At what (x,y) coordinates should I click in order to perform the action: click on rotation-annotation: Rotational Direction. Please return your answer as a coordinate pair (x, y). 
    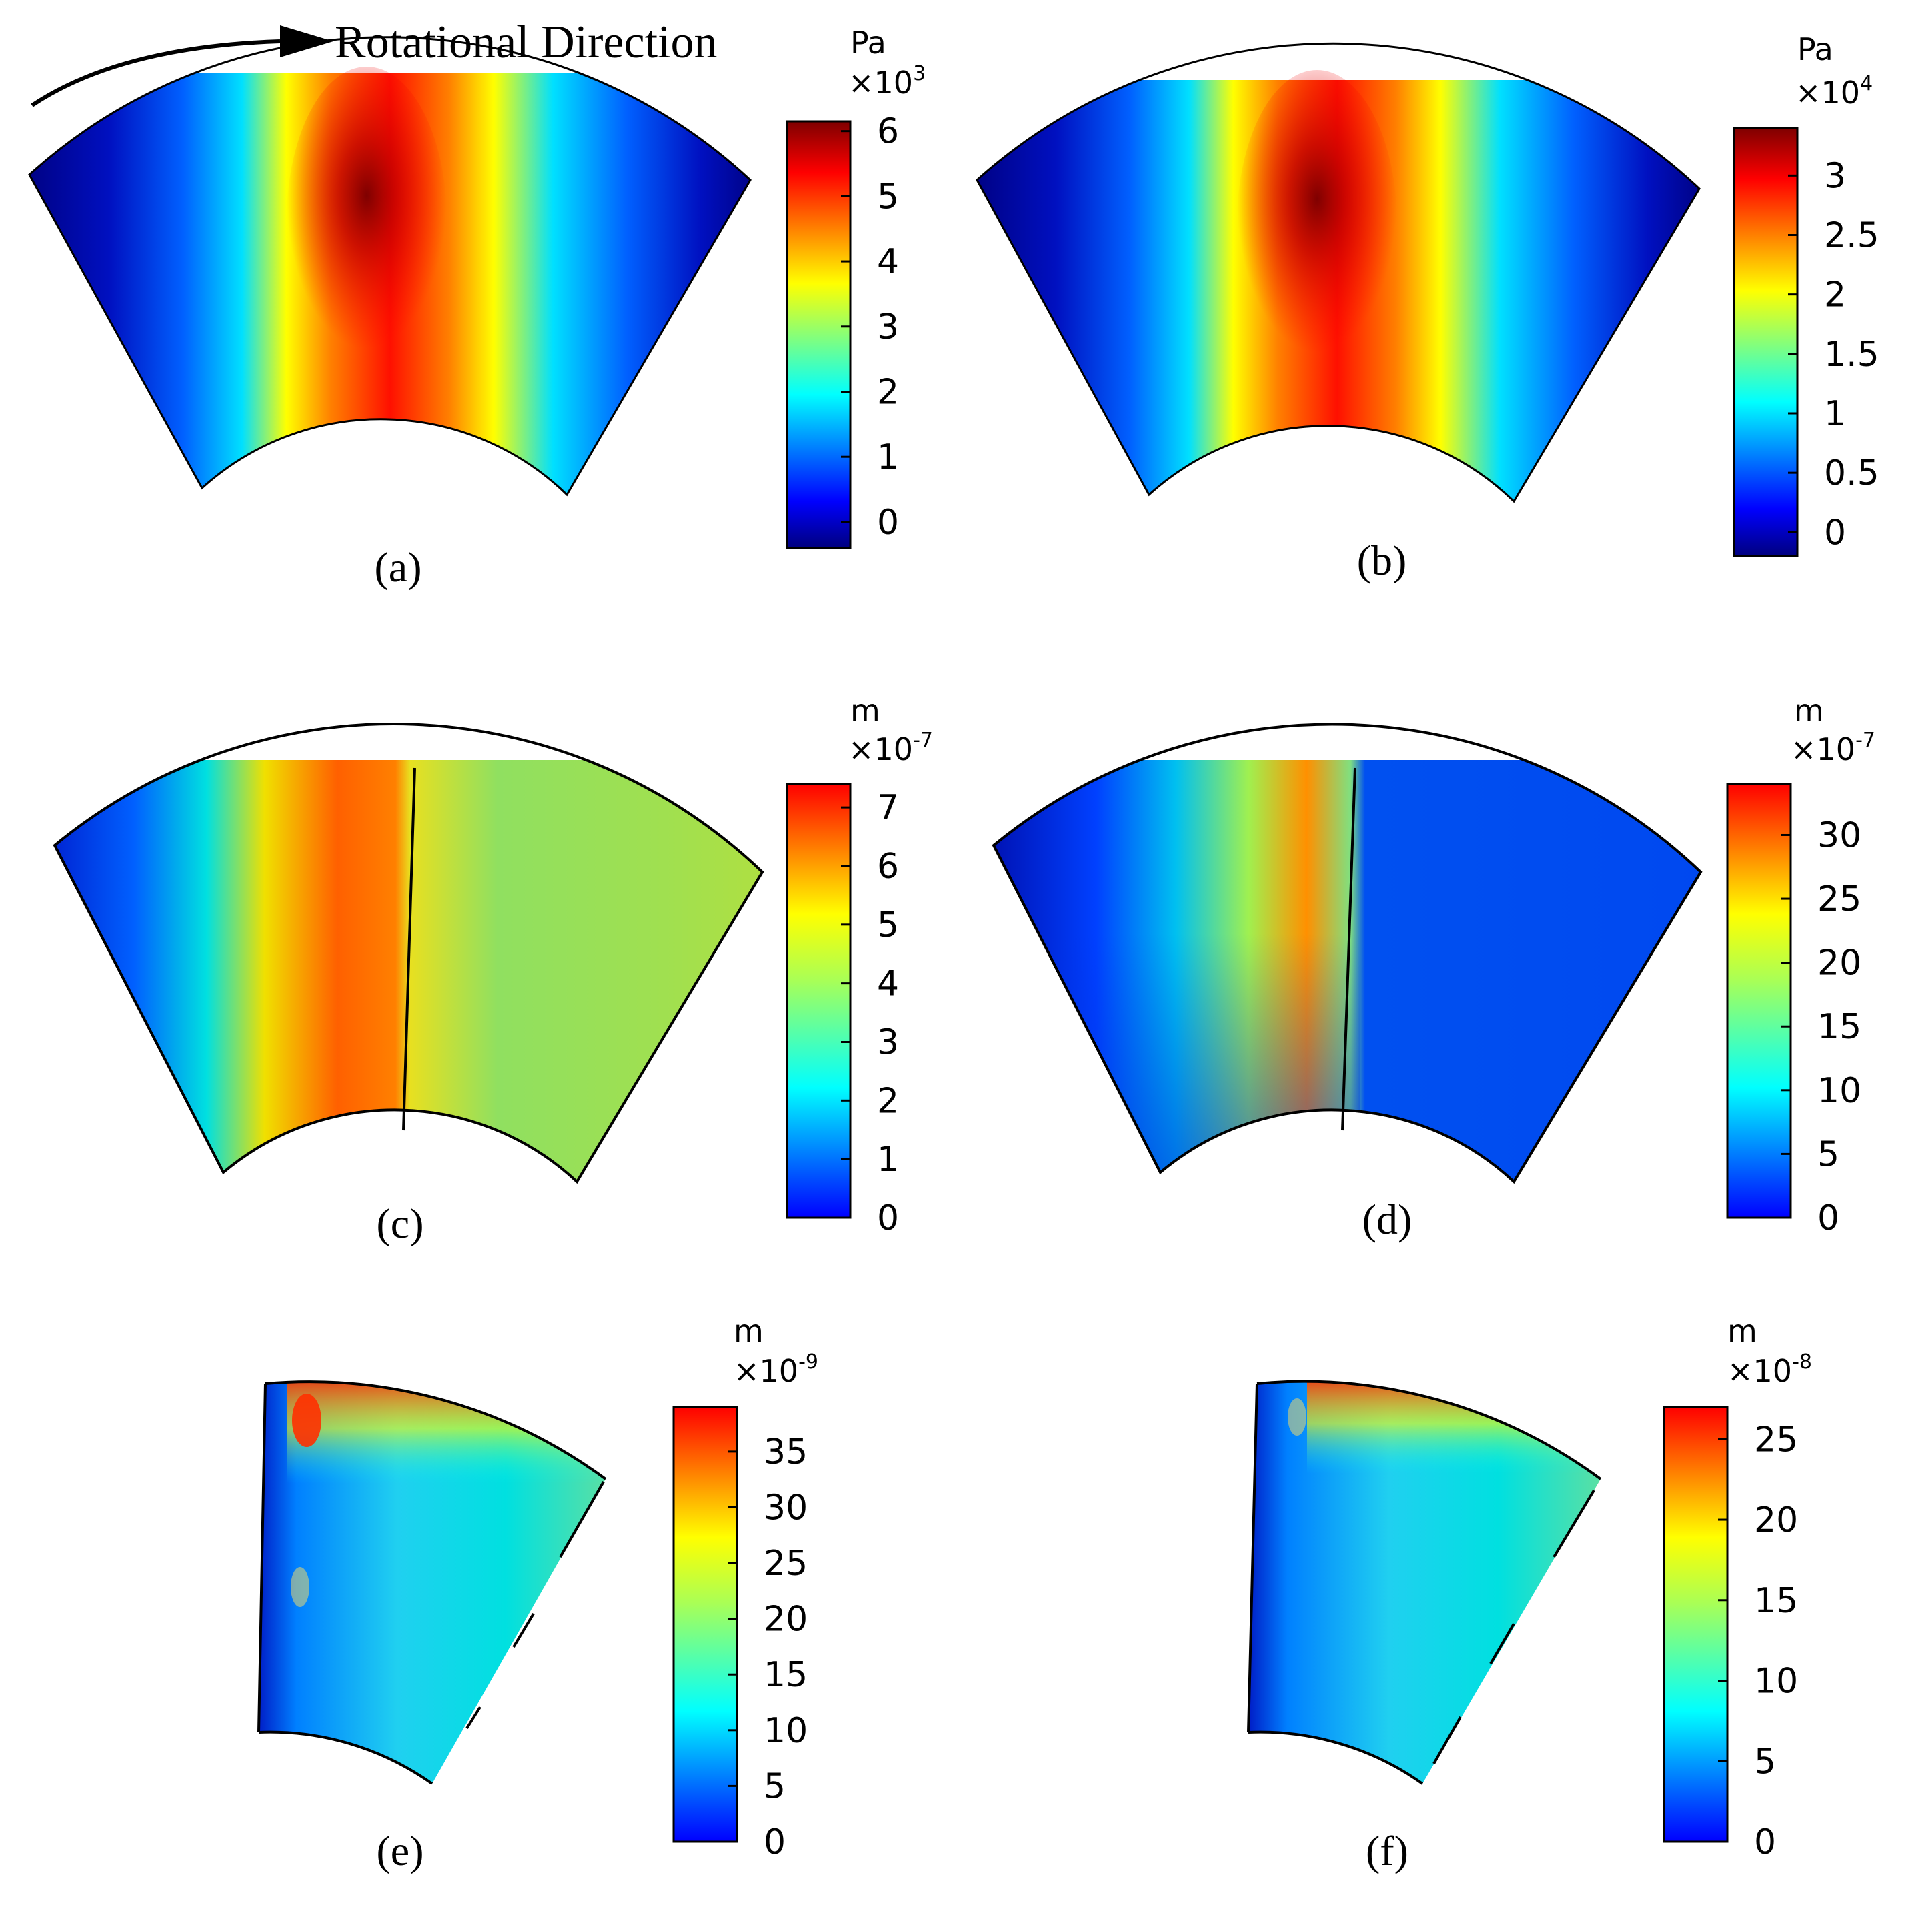
    Looking at the image, I should click on (374, 62).